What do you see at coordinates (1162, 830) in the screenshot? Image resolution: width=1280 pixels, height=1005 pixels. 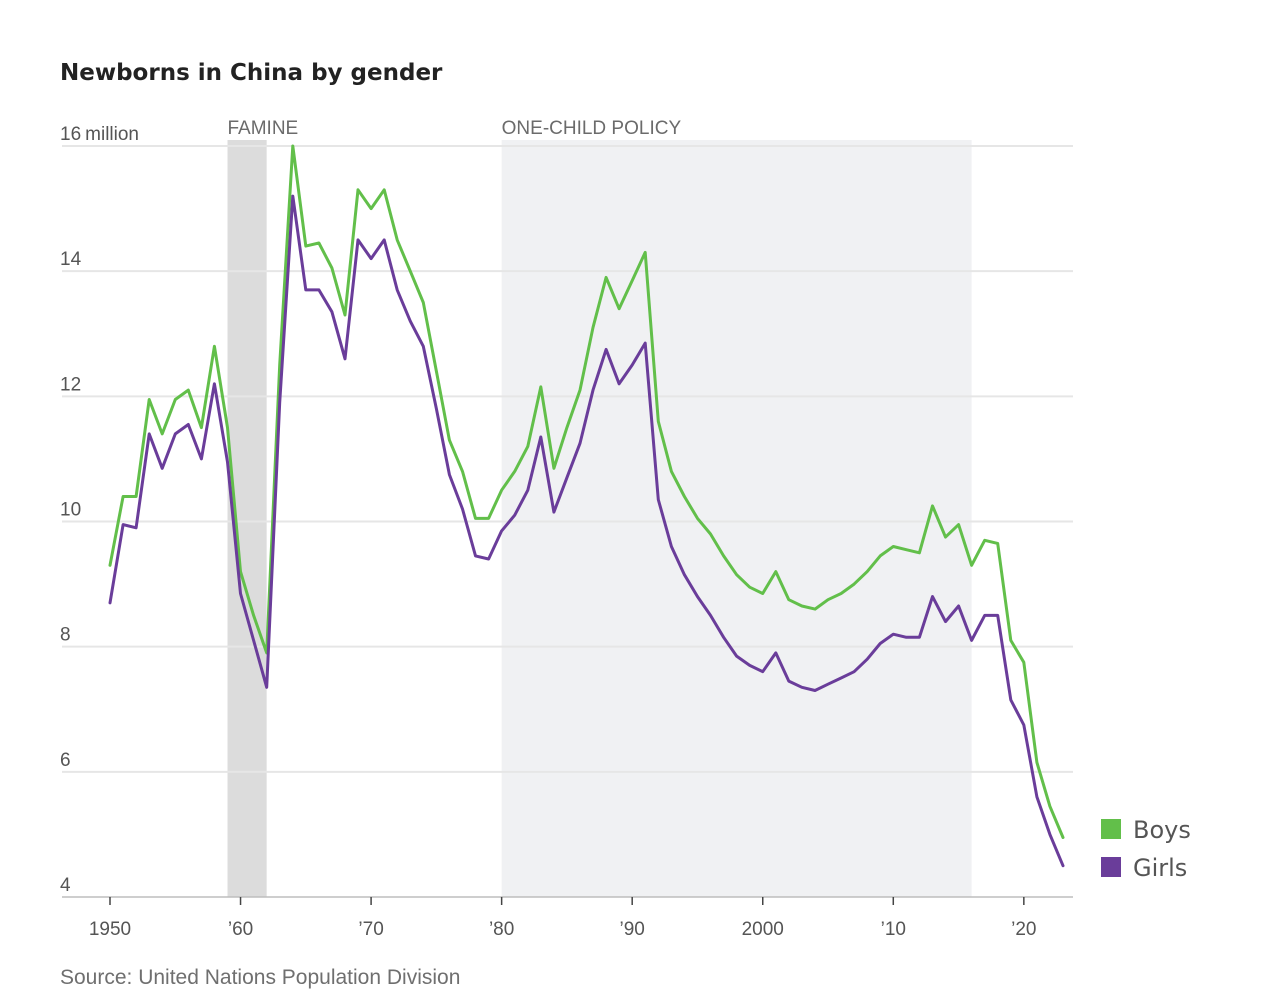 I see `legend-label-boys: Boys` at bounding box center [1162, 830].